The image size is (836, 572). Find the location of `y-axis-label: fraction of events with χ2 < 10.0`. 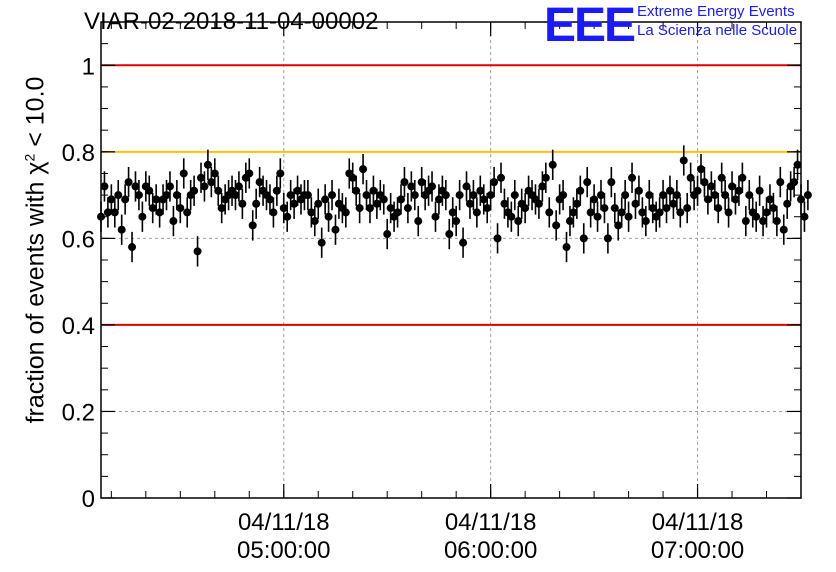

y-axis-label: fraction of events with χ2 < 10.0 is located at coordinates (35, 250).